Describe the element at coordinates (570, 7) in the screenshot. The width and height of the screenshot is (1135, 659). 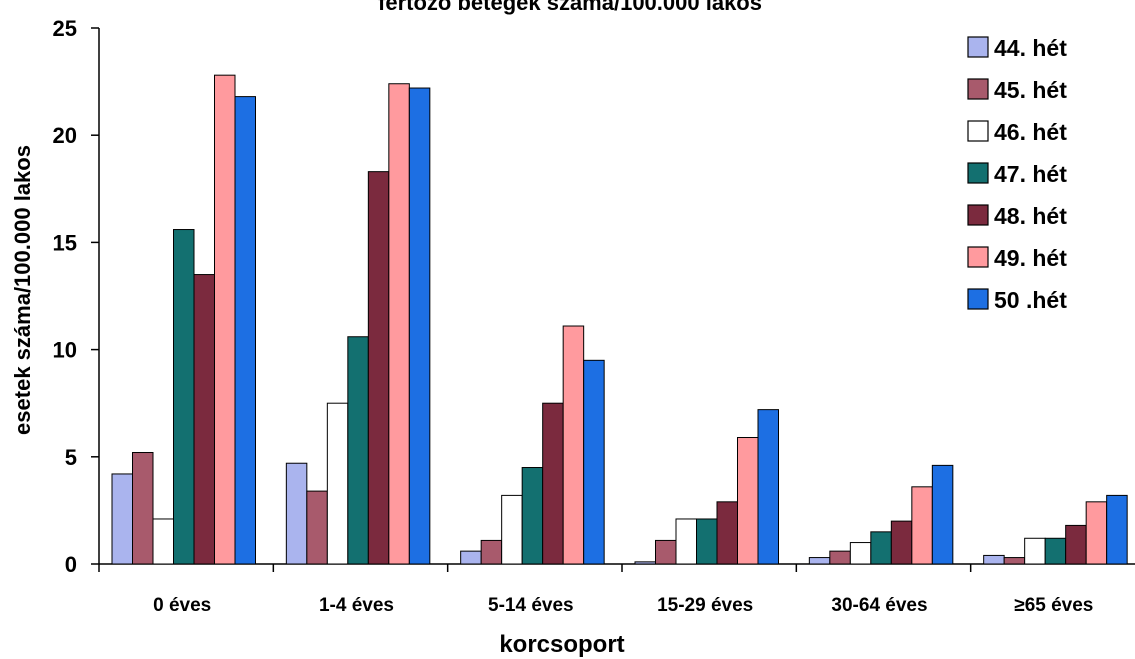
I see `chart-title: fertőző betegek száma/100.000 lakos` at that location.